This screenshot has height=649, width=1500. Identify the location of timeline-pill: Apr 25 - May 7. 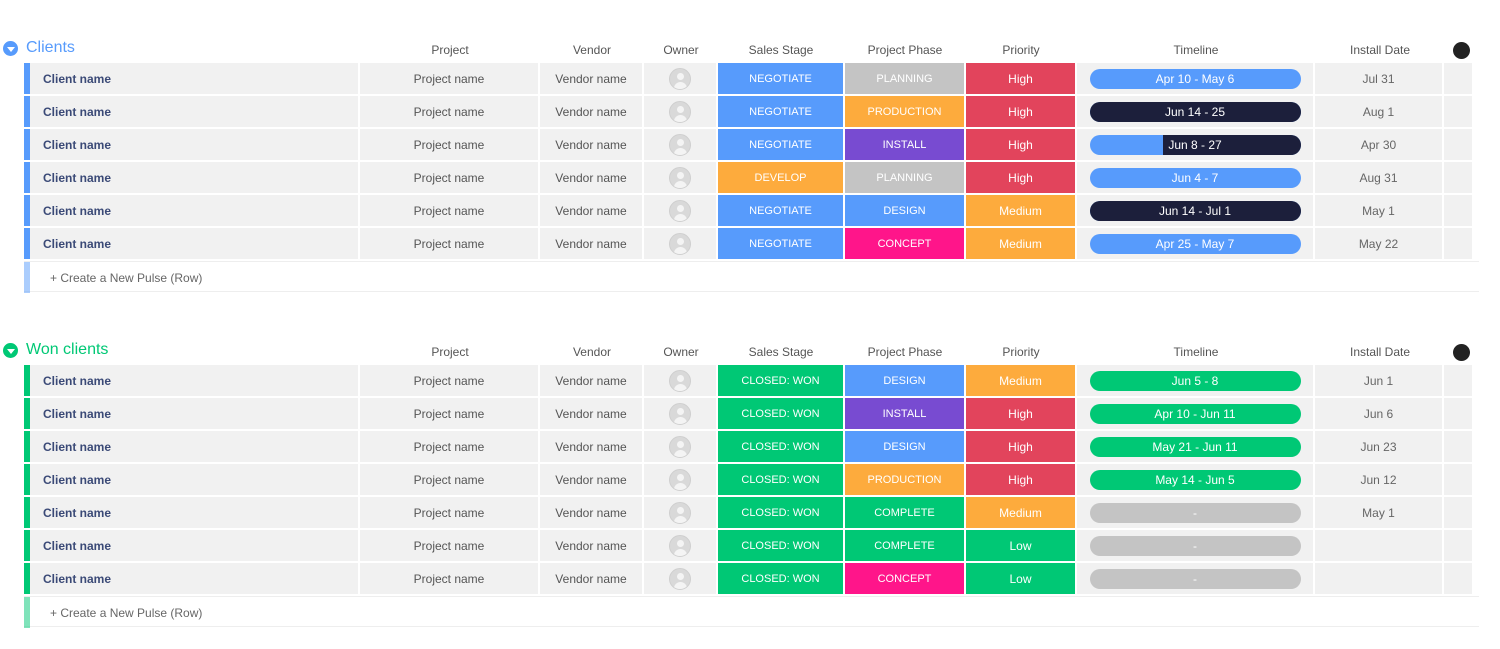
(1195, 243).